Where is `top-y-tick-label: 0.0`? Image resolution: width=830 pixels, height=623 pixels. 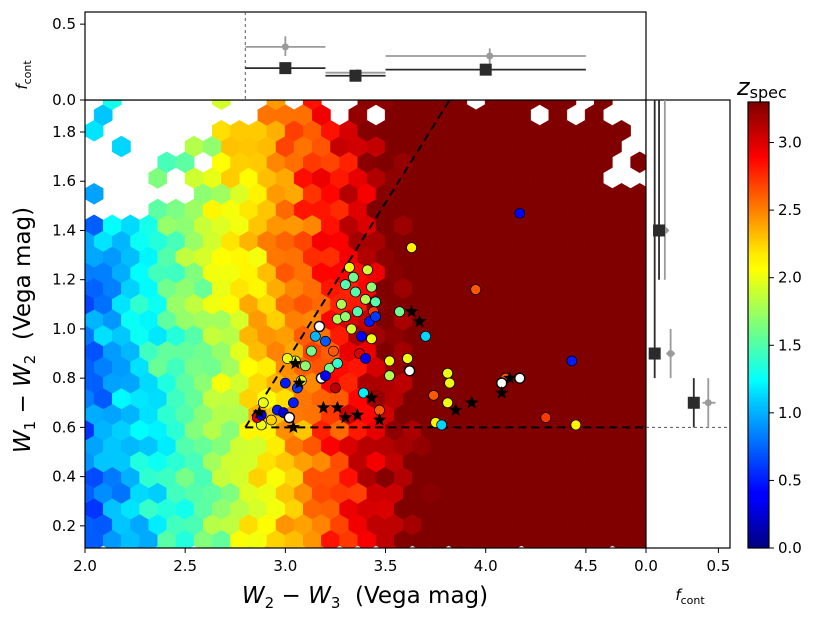
top-y-tick-label: 0.0 is located at coordinates (64, 100).